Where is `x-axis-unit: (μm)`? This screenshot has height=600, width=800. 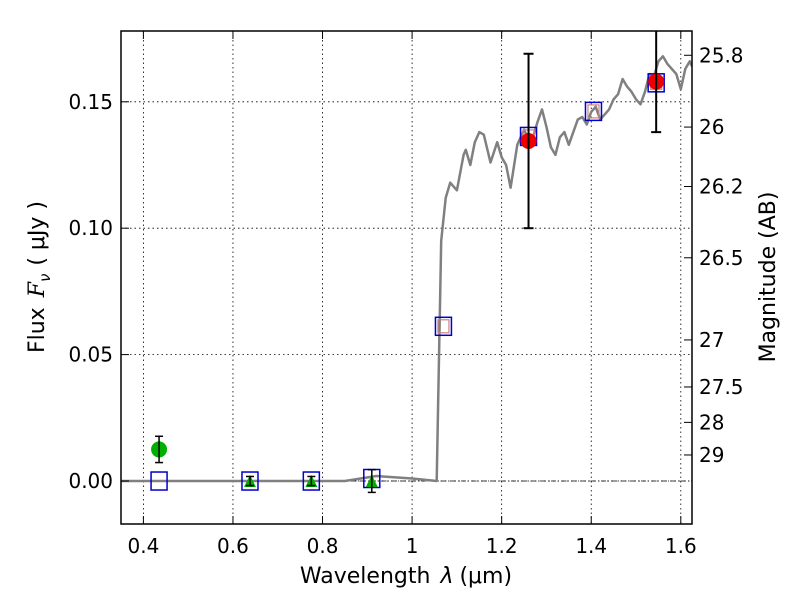
x-axis-unit: (μm) is located at coordinates (485, 576).